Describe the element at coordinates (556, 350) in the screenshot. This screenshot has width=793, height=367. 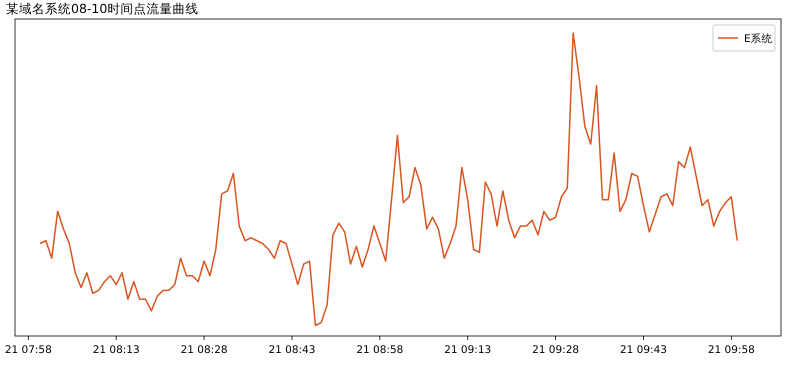
I see `x-tick-label: 21 09:28` at that location.